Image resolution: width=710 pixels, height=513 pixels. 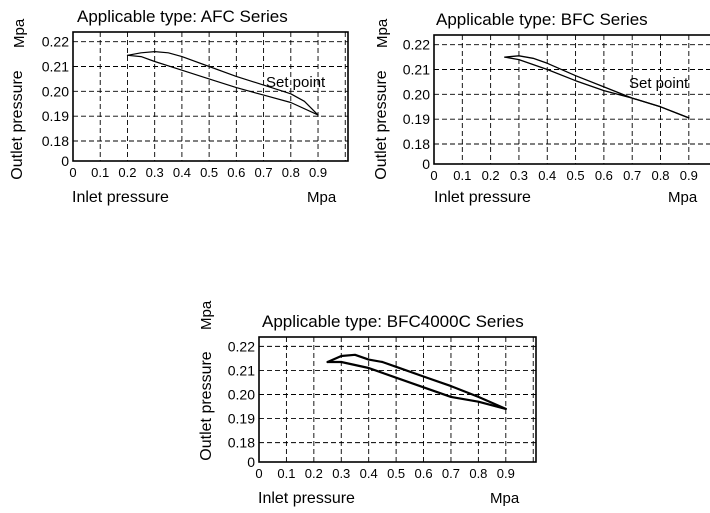 I want to click on chart-title: Applicable type: AFC Series, so click(x=182, y=16).